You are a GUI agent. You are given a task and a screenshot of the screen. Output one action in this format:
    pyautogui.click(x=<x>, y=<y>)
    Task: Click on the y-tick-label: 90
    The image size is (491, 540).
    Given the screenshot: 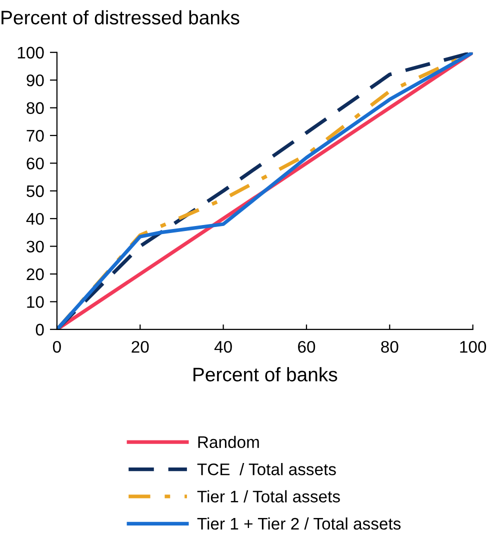 What is the action you would take?
    pyautogui.click(x=35, y=80)
    